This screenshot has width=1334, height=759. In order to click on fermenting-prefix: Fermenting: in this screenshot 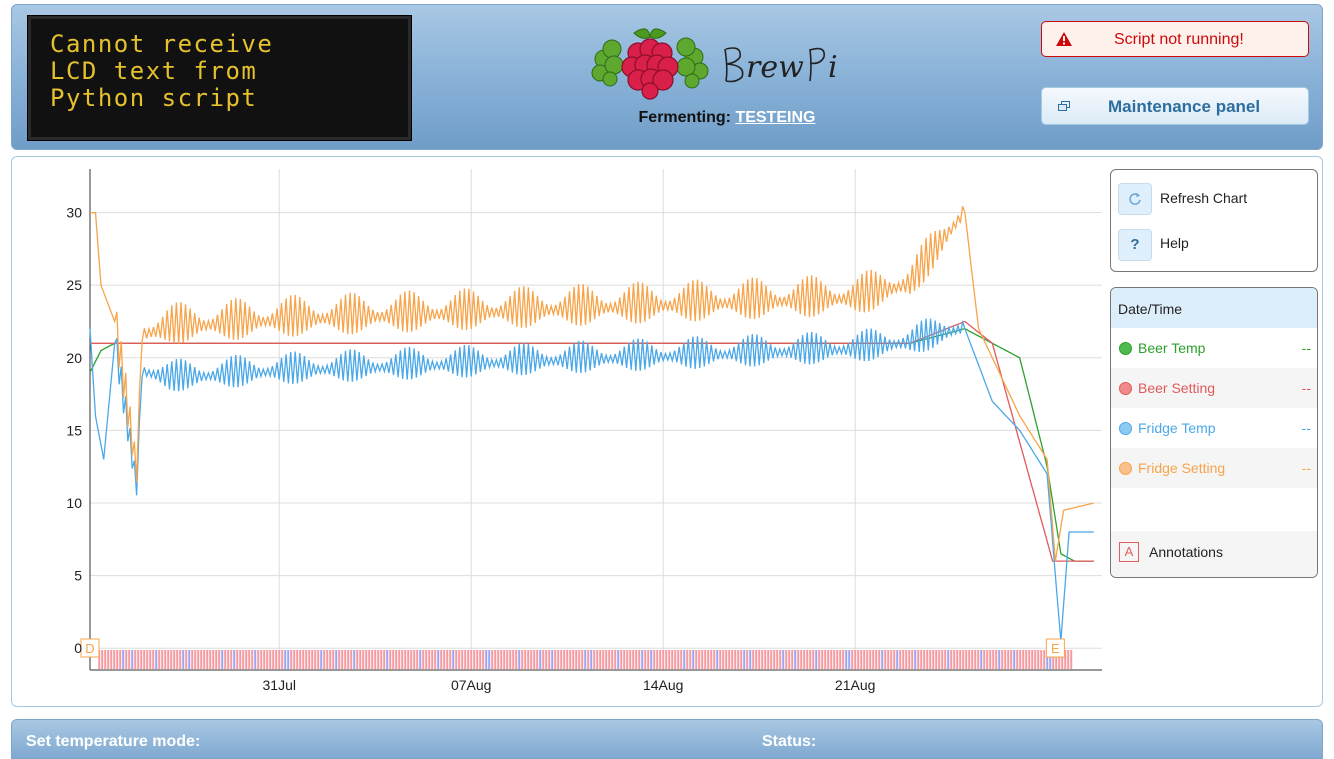, I will do `click(684, 117)`.